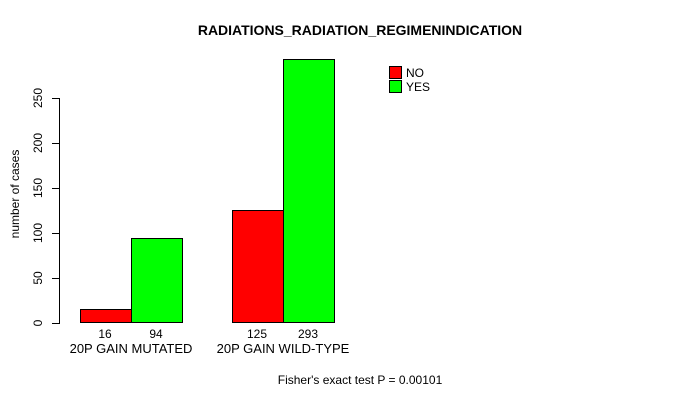 This screenshot has width=690, height=400. I want to click on legend-item: YES, so click(409, 86).